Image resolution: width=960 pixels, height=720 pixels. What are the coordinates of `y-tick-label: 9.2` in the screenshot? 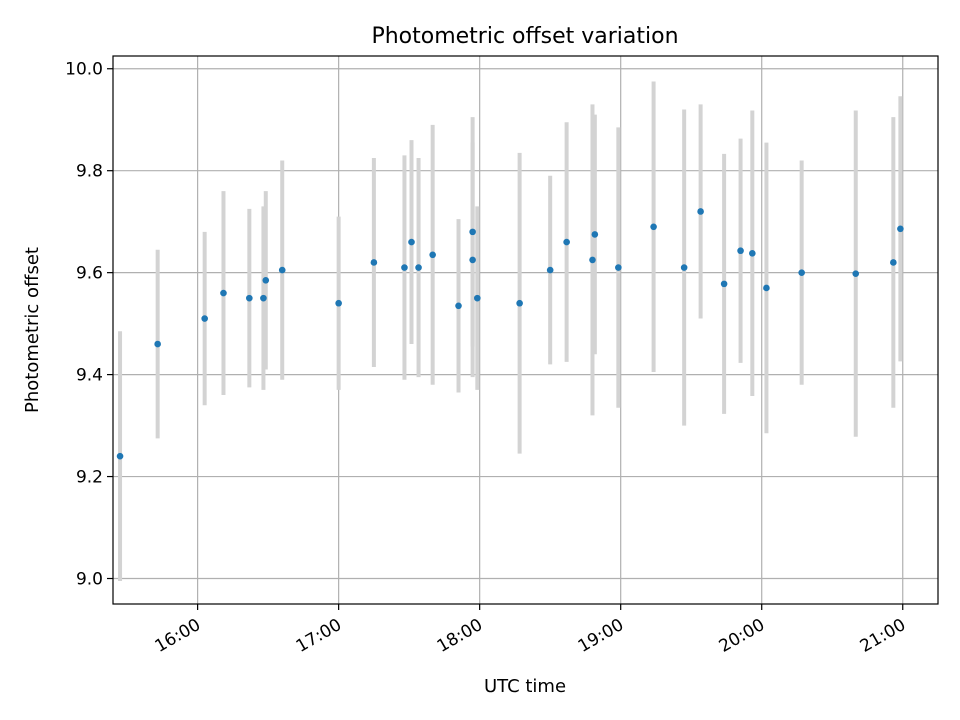 It's located at (89, 478).